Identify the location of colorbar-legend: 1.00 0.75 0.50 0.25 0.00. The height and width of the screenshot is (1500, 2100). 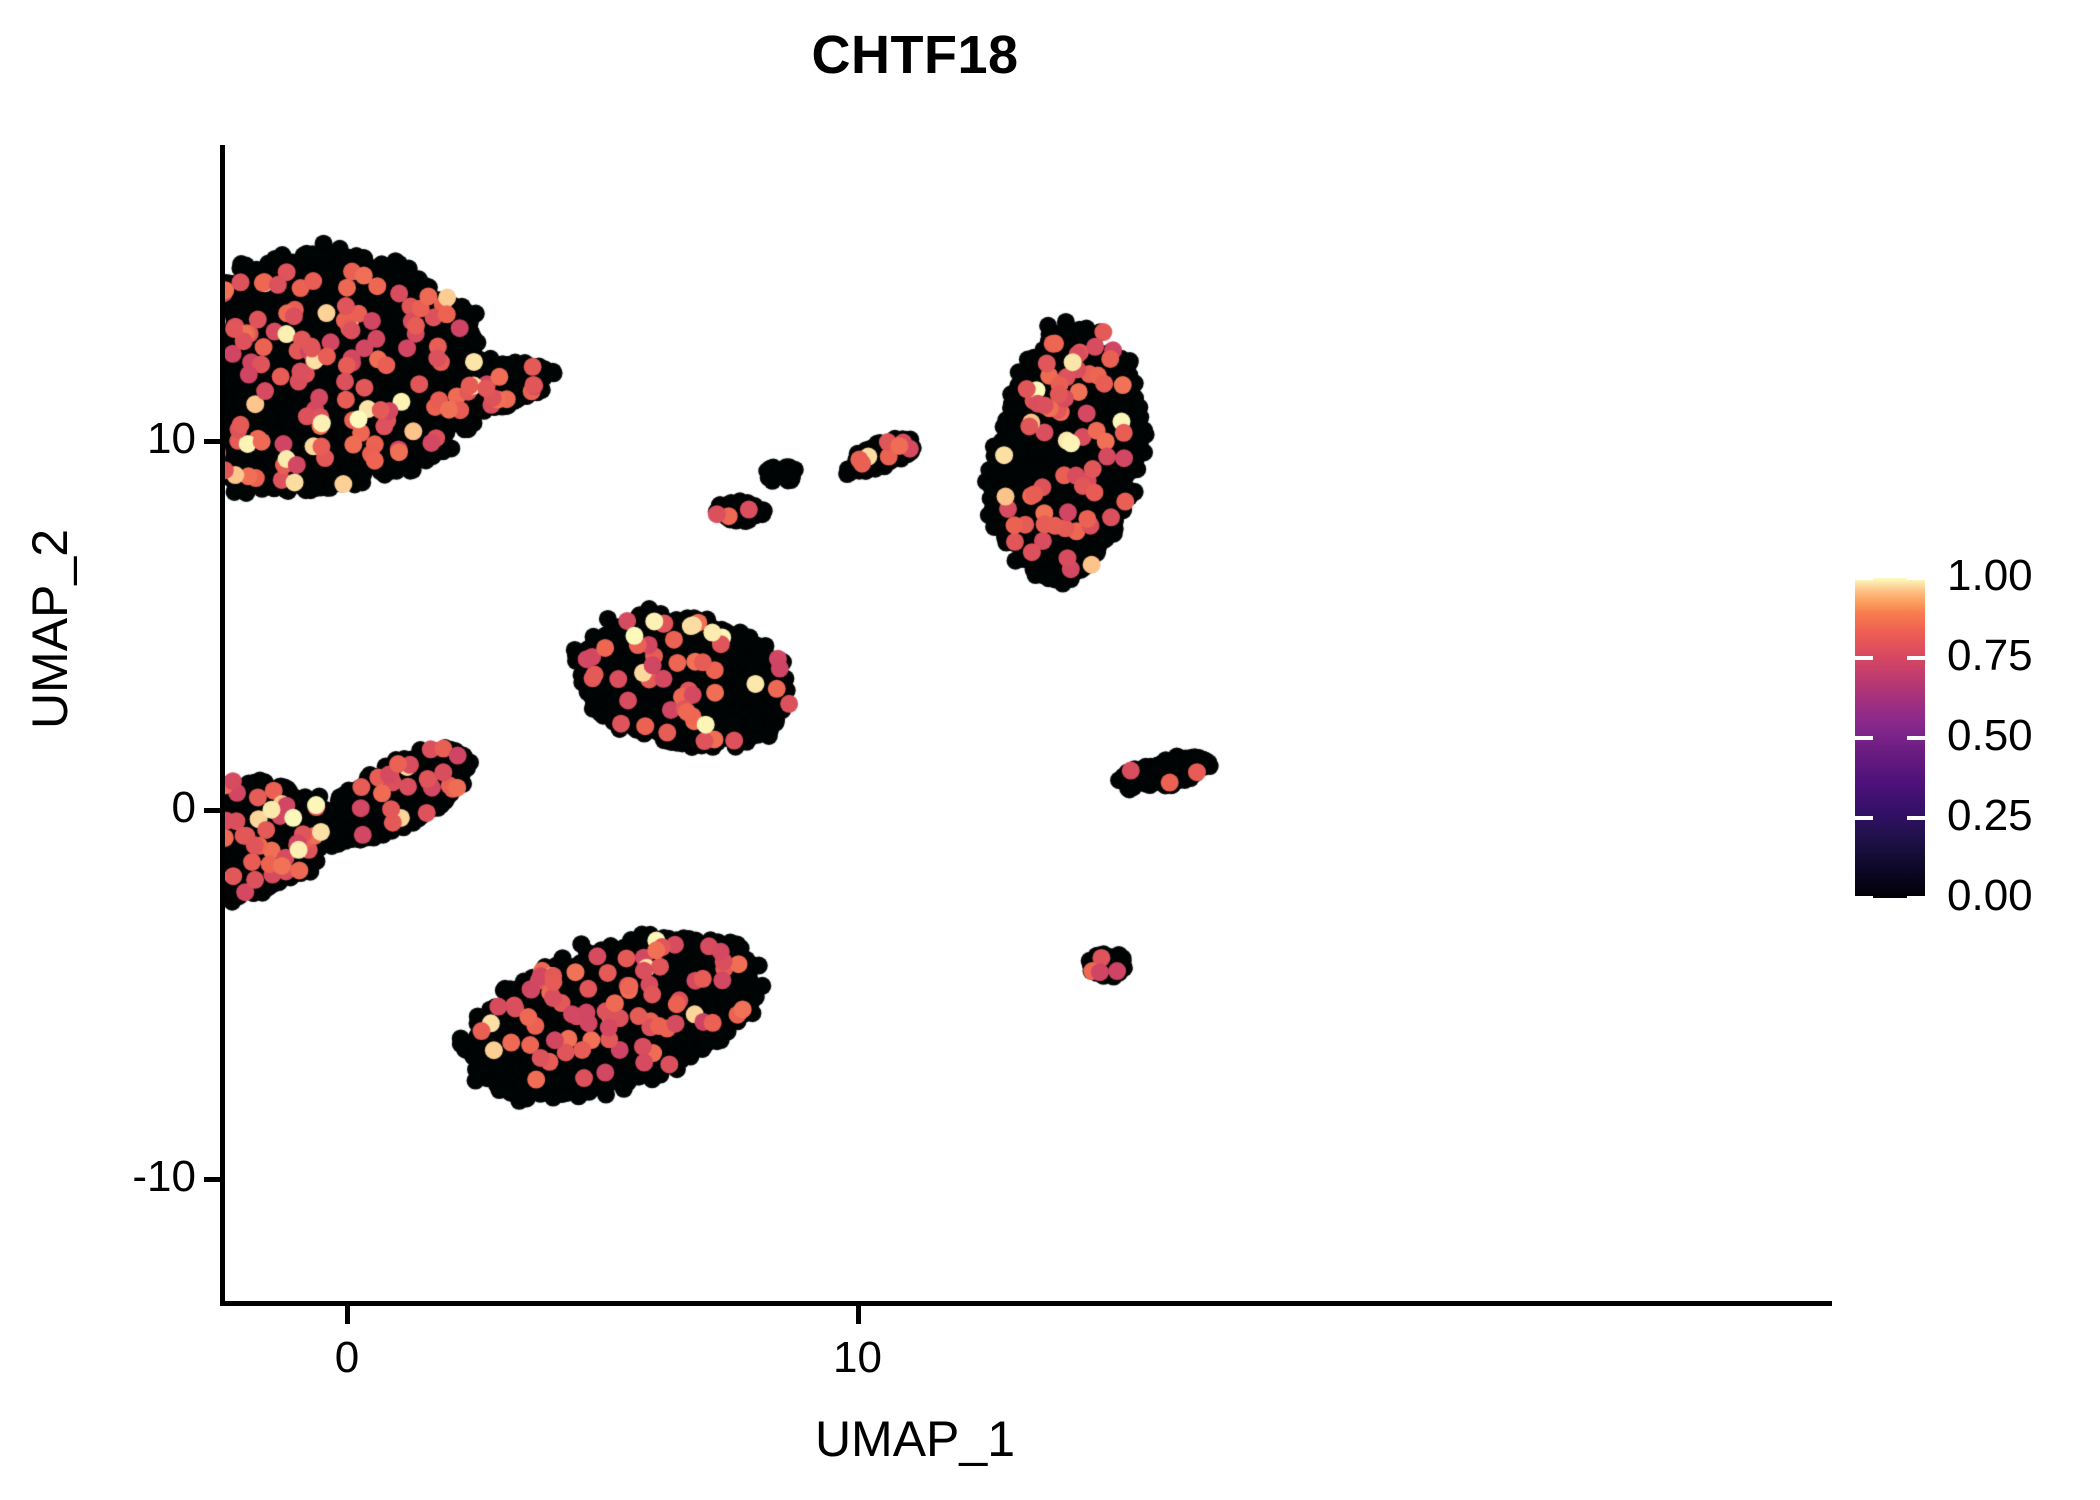
(1975, 736).